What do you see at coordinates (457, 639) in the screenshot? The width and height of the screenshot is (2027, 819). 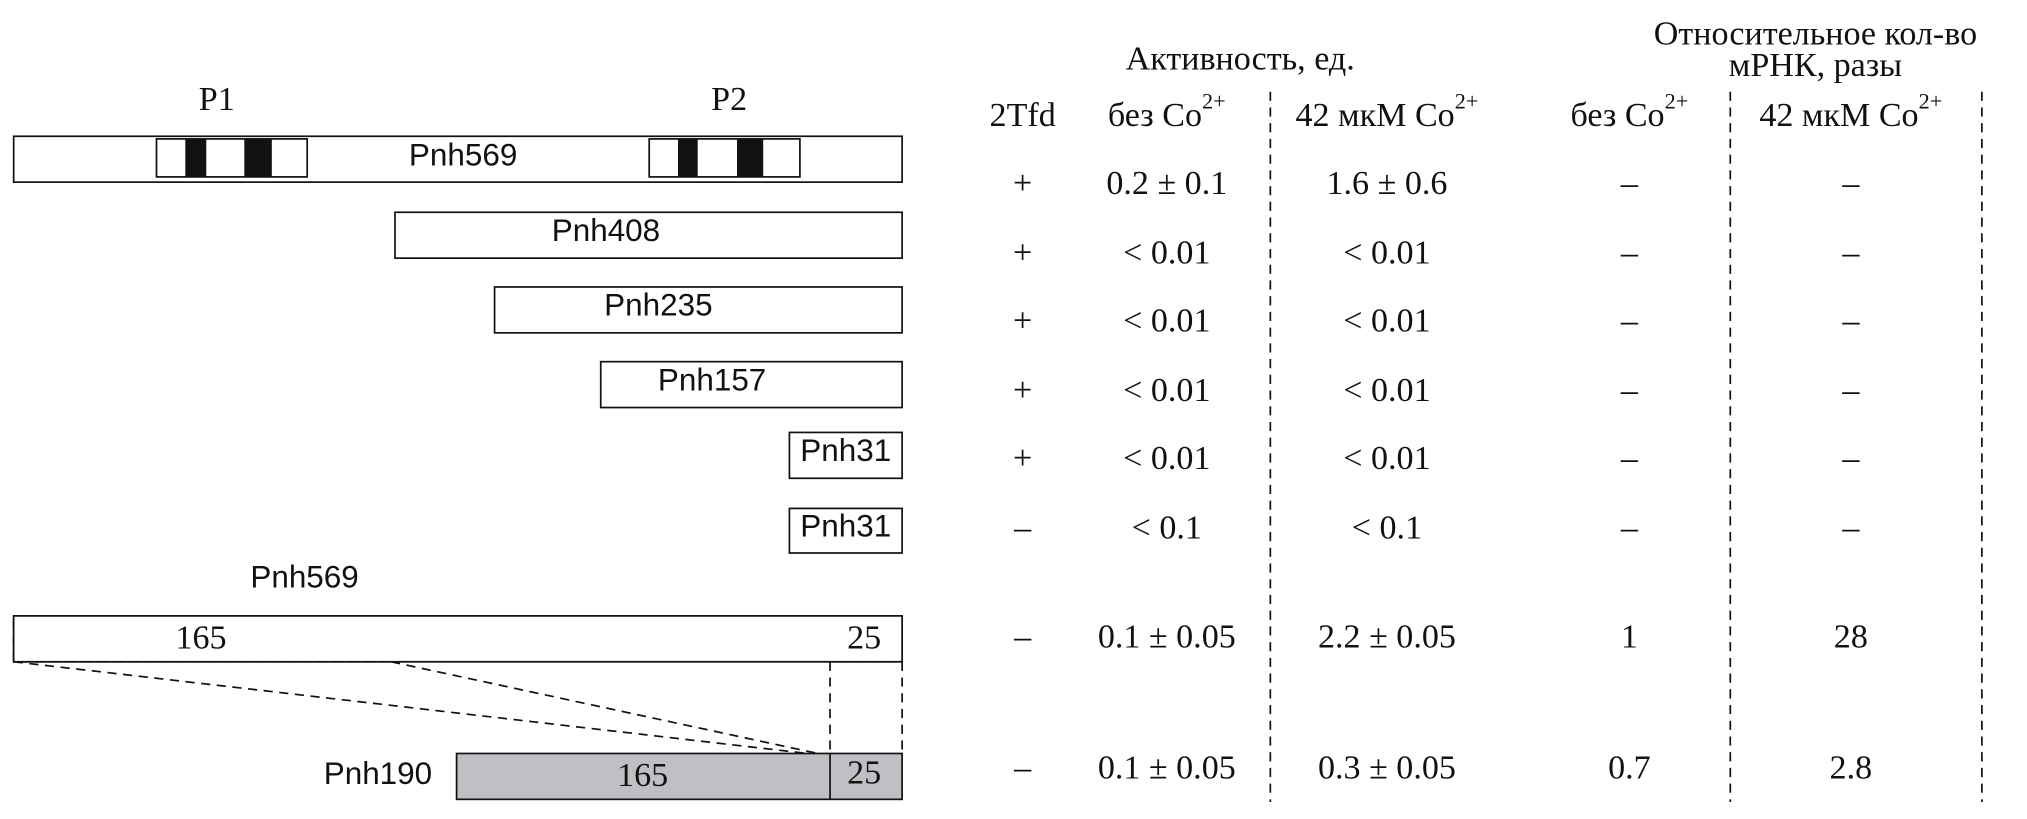 I see `fusion-box-outline` at bounding box center [457, 639].